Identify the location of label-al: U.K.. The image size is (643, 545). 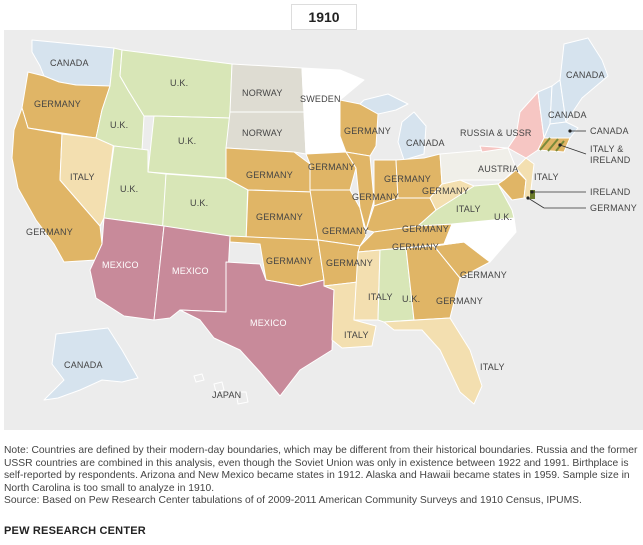
(411, 299).